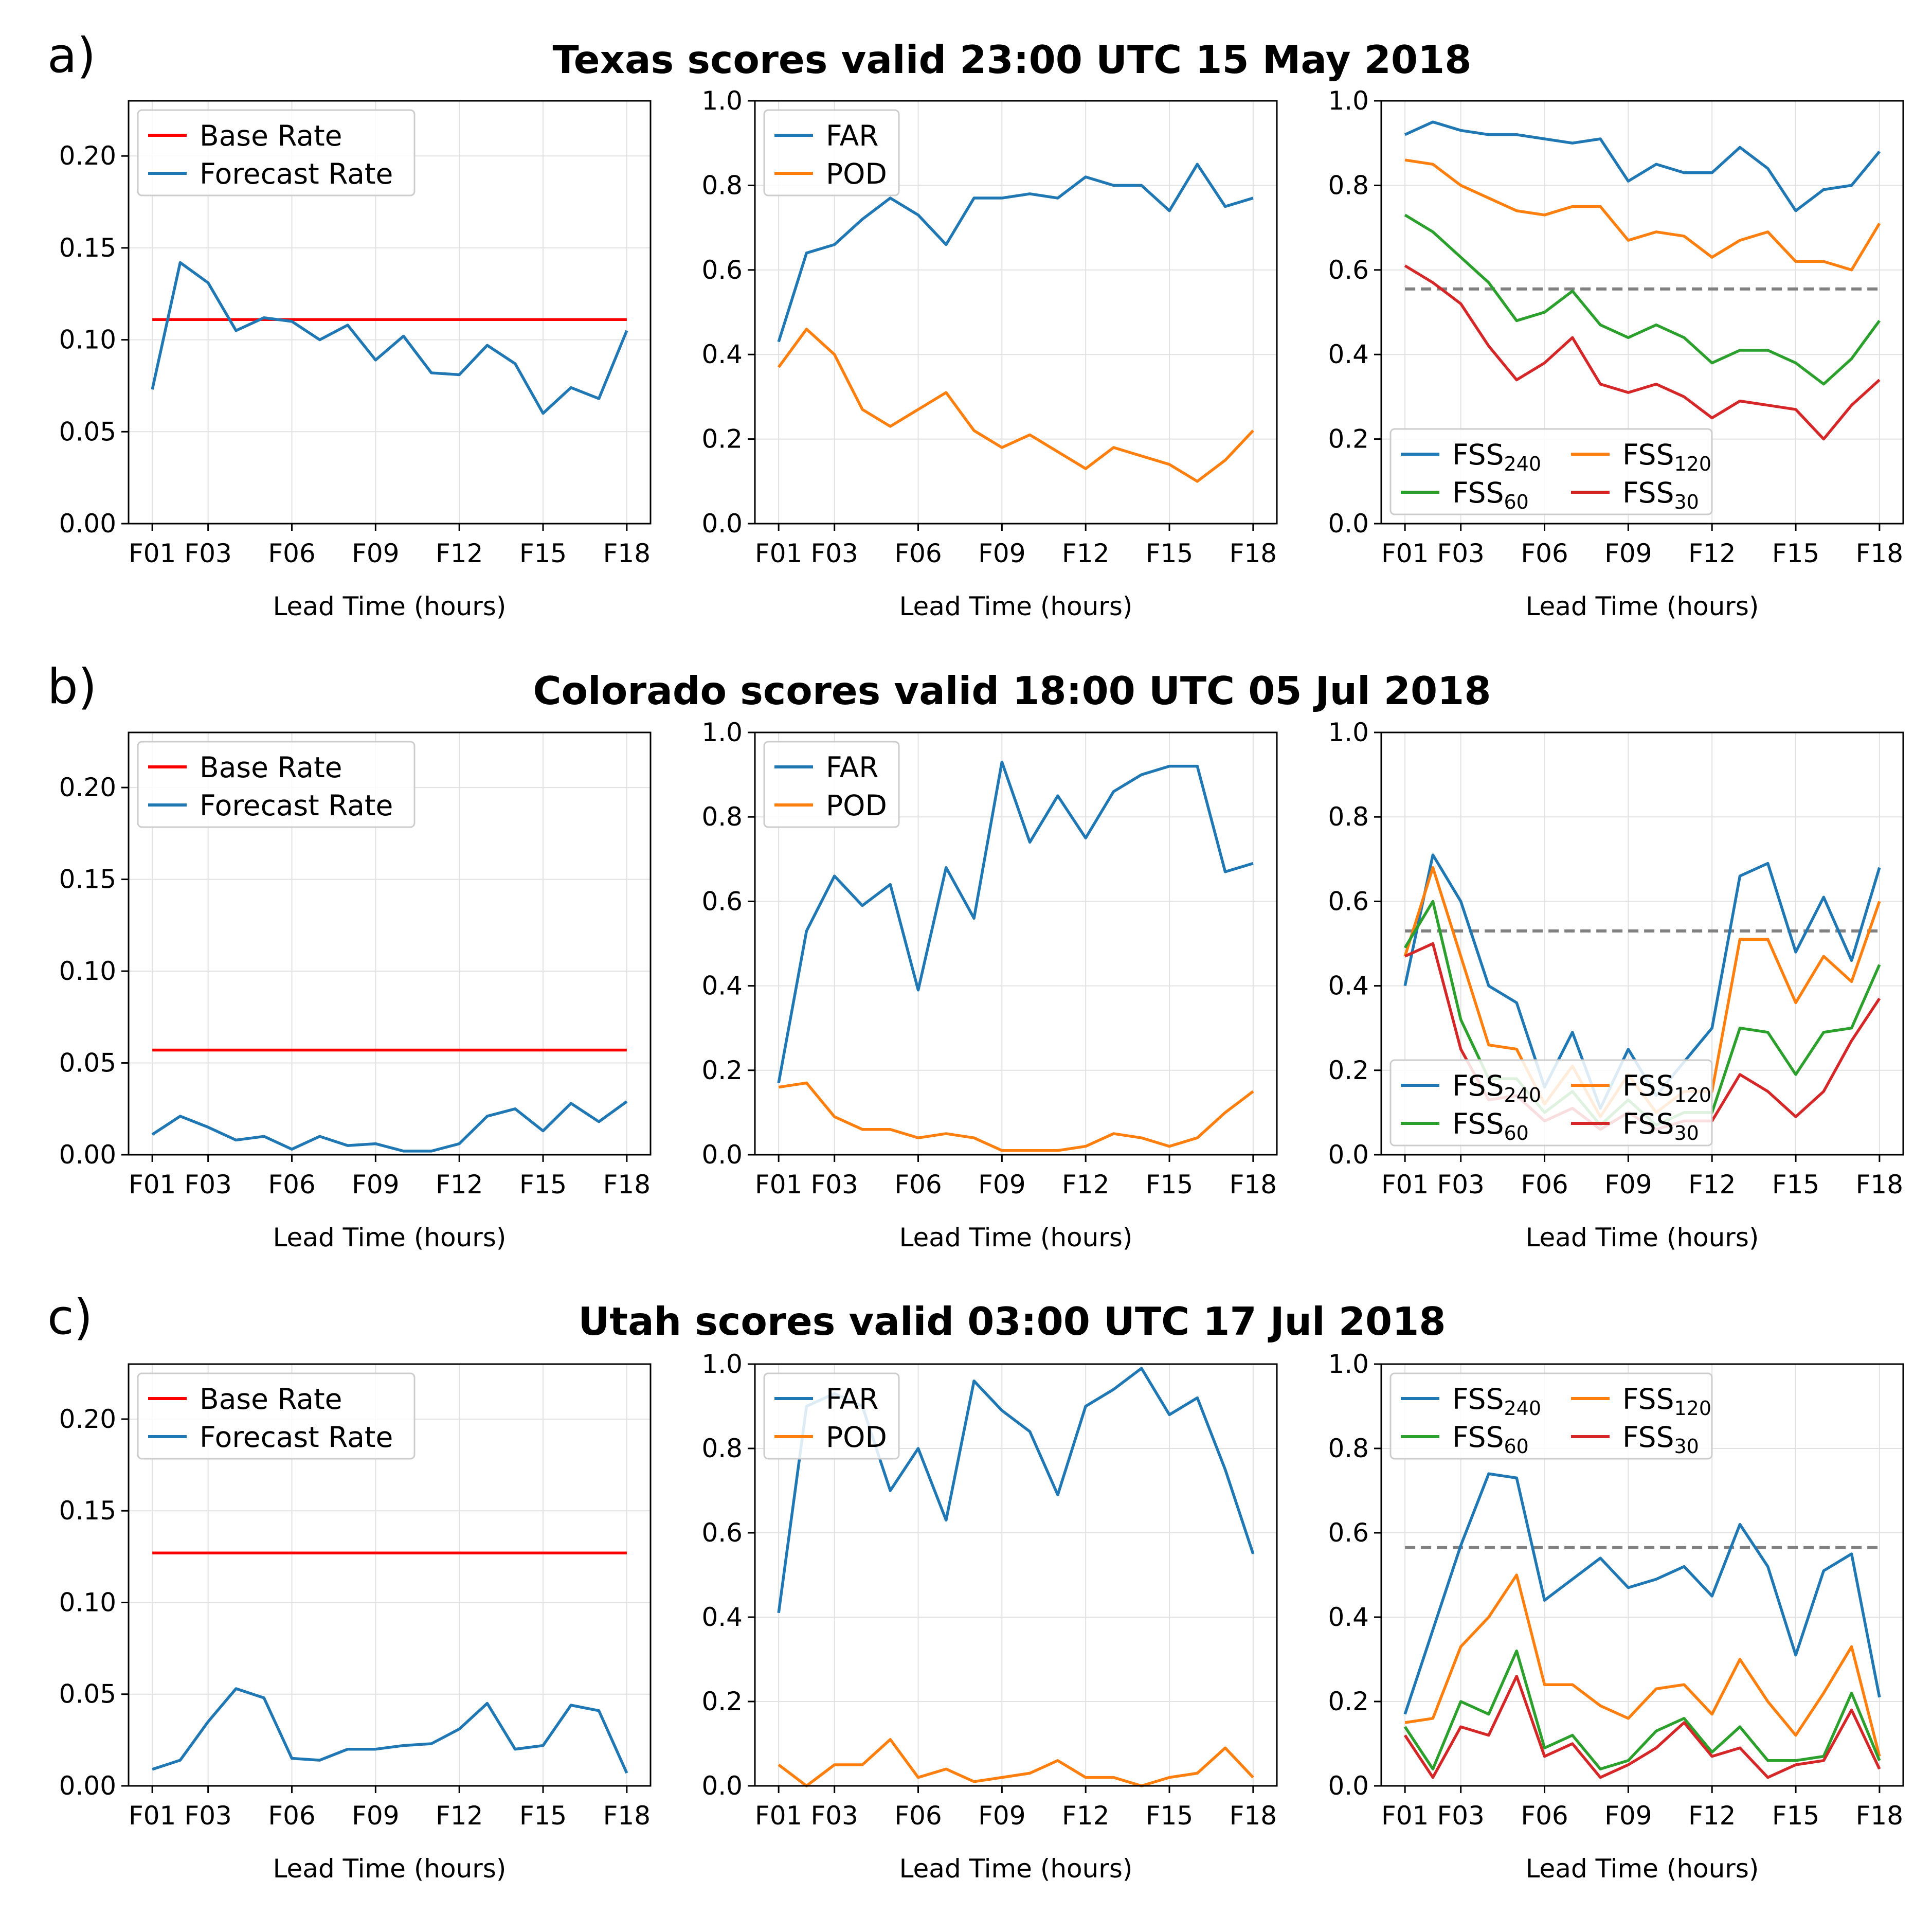  I want to click on row-c-title: Utah scores valid 03:00 UTC 17 Jul 2018, so click(1012, 1321).